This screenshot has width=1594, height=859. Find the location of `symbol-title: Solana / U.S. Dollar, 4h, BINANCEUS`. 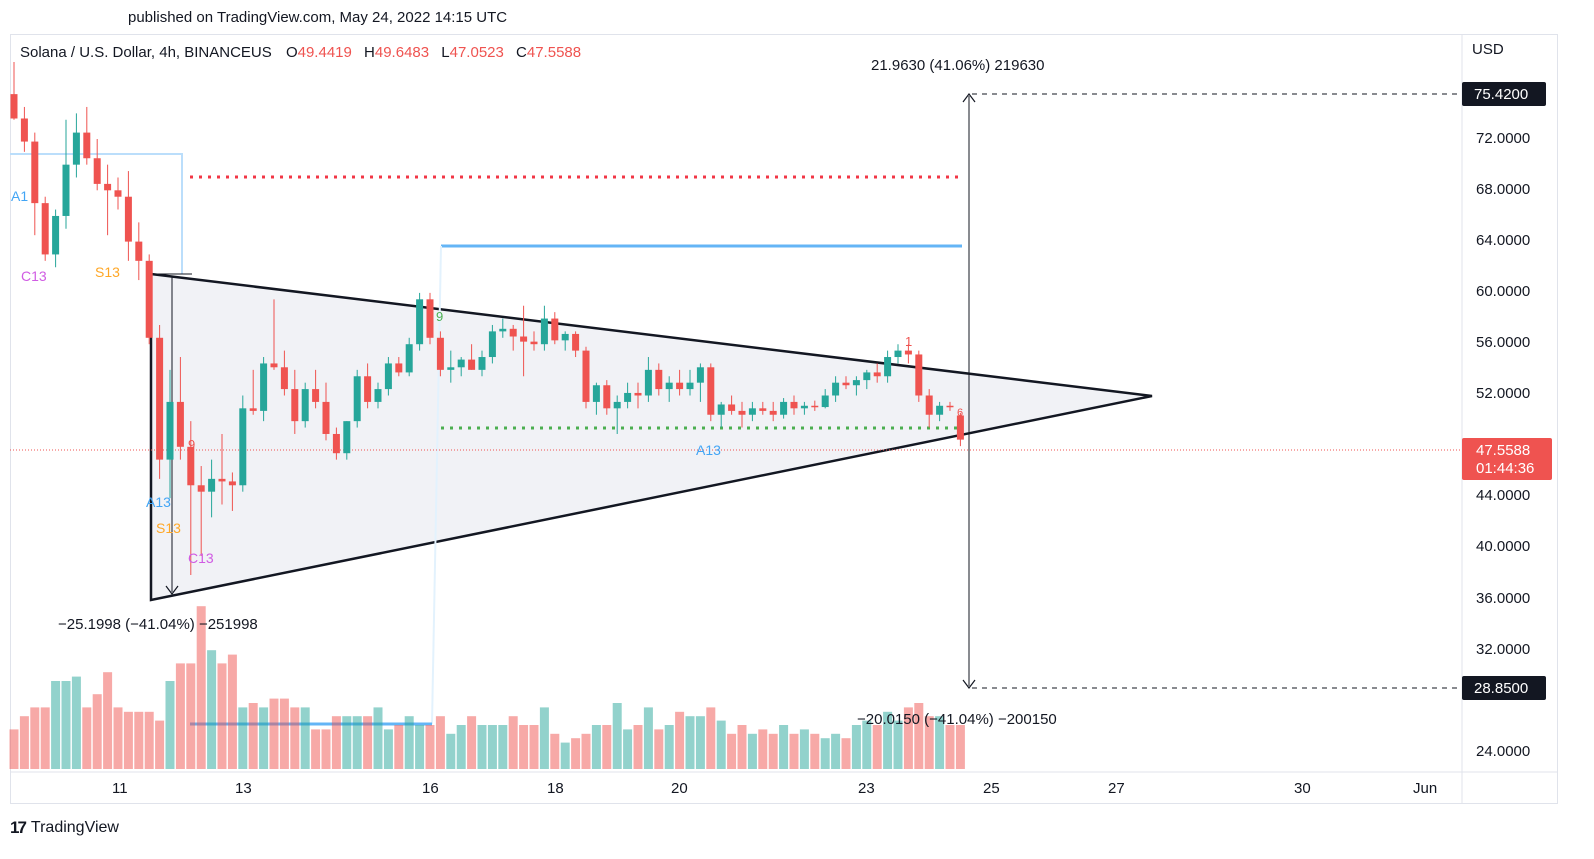

symbol-title: Solana / U.S. Dollar, 4h, BINANCEUS is located at coordinates (146, 52).